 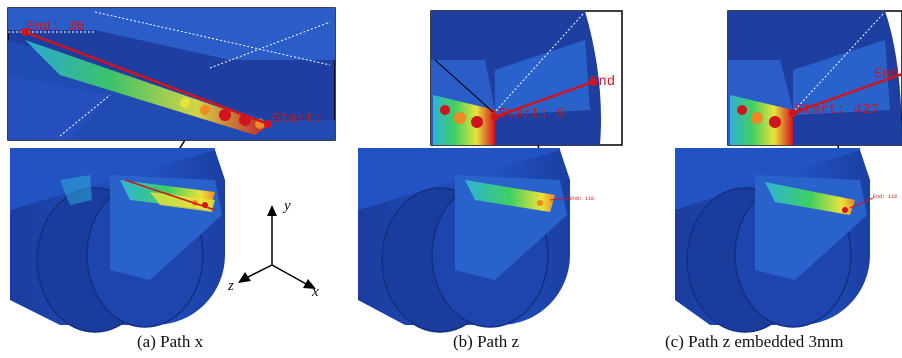 I want to click on start-label: Start: 9, so click(x=531, y=114).